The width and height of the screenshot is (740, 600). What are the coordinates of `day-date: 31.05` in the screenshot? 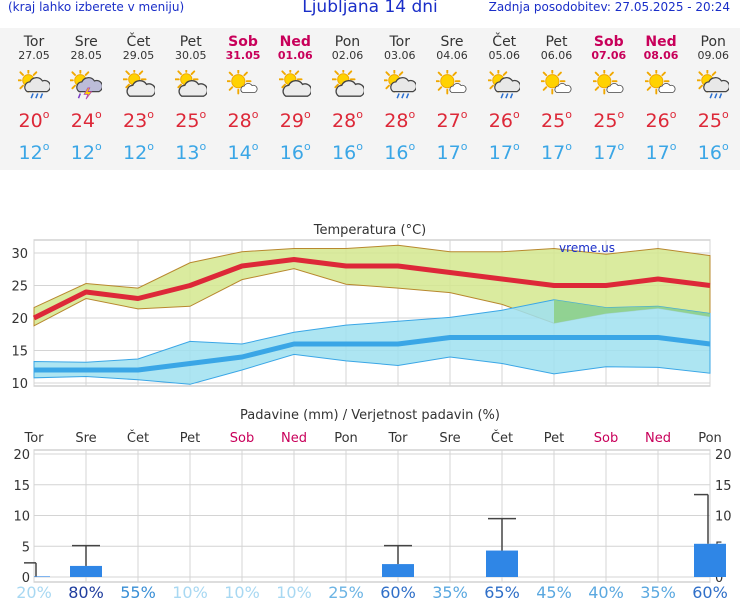 It's located at (243, 55).